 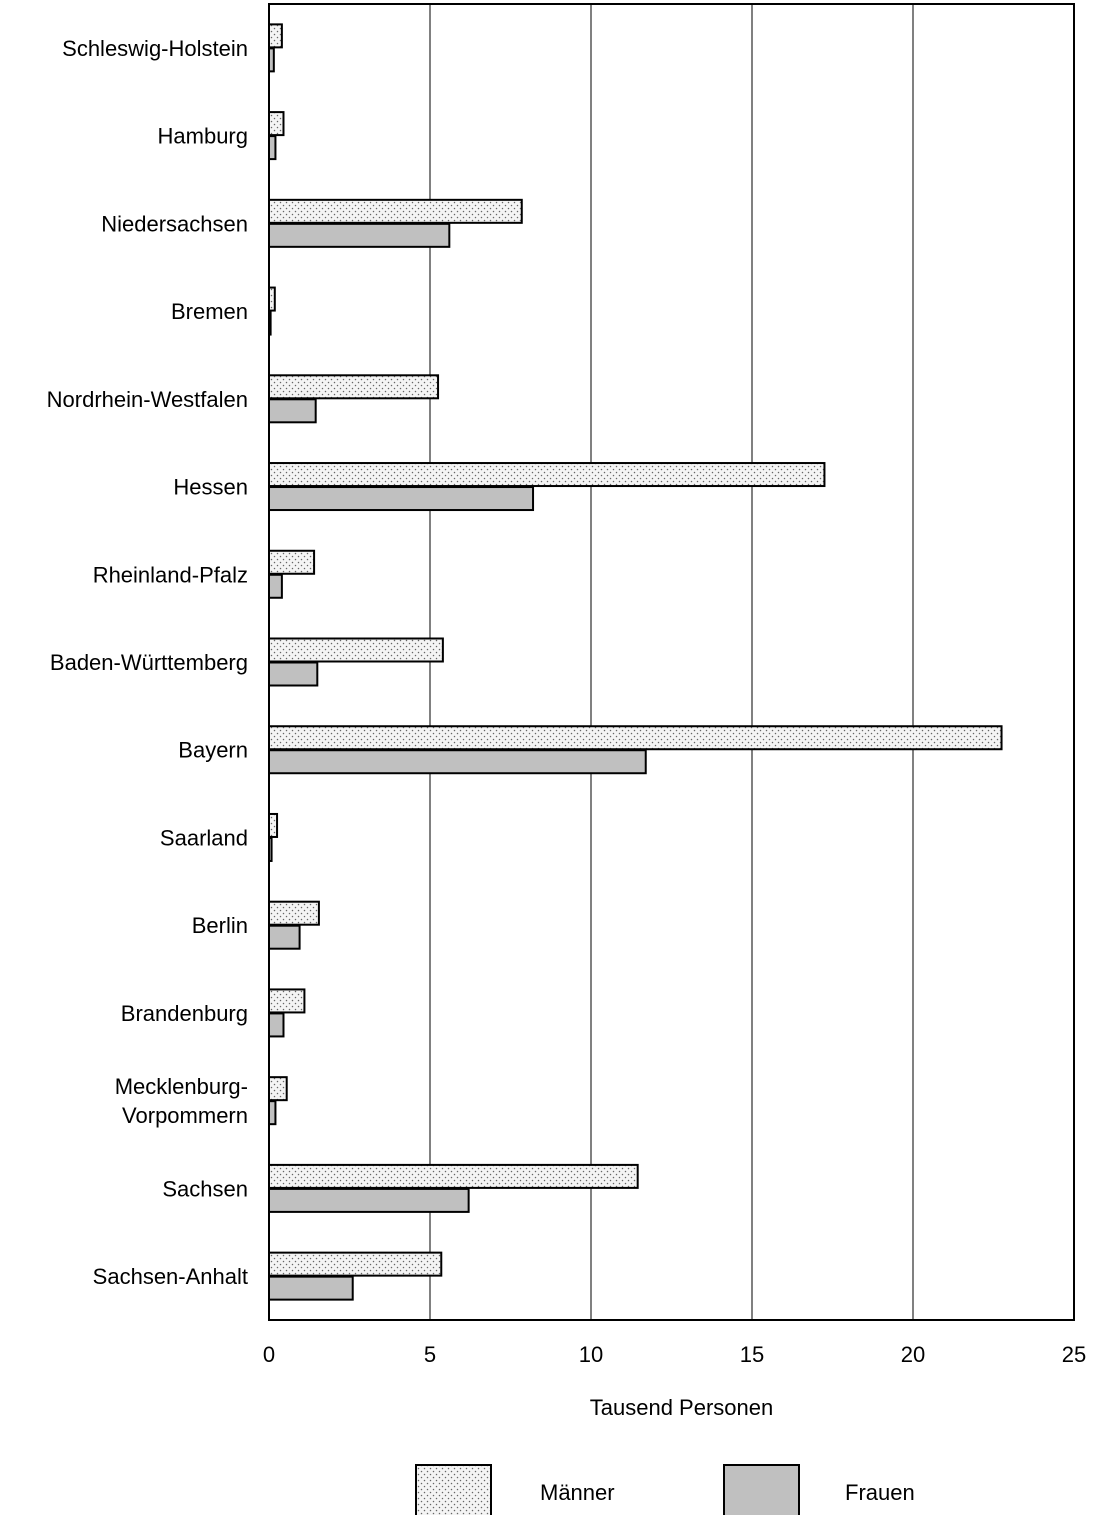 I want to click on category-label: Bremen, so click(x=209, y=311).